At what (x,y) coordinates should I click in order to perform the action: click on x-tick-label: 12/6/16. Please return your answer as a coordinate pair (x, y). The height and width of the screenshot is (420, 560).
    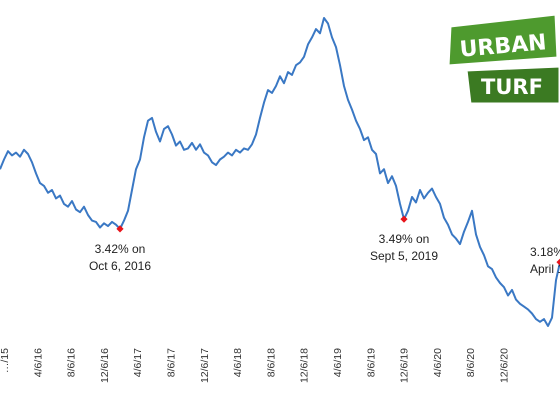
    Looking at the image, I should click on (105, 365).